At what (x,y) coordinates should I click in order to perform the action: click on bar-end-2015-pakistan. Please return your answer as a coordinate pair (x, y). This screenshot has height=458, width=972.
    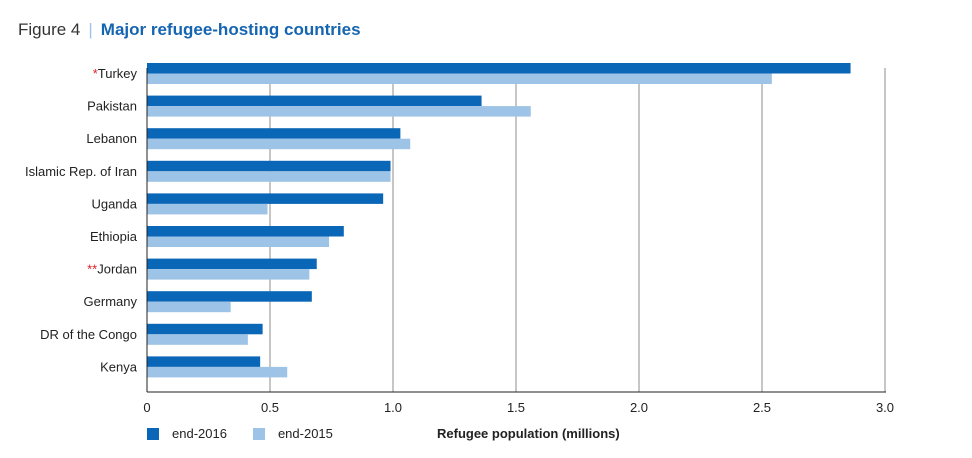
    Looking at the image, I should click on (339, 111).